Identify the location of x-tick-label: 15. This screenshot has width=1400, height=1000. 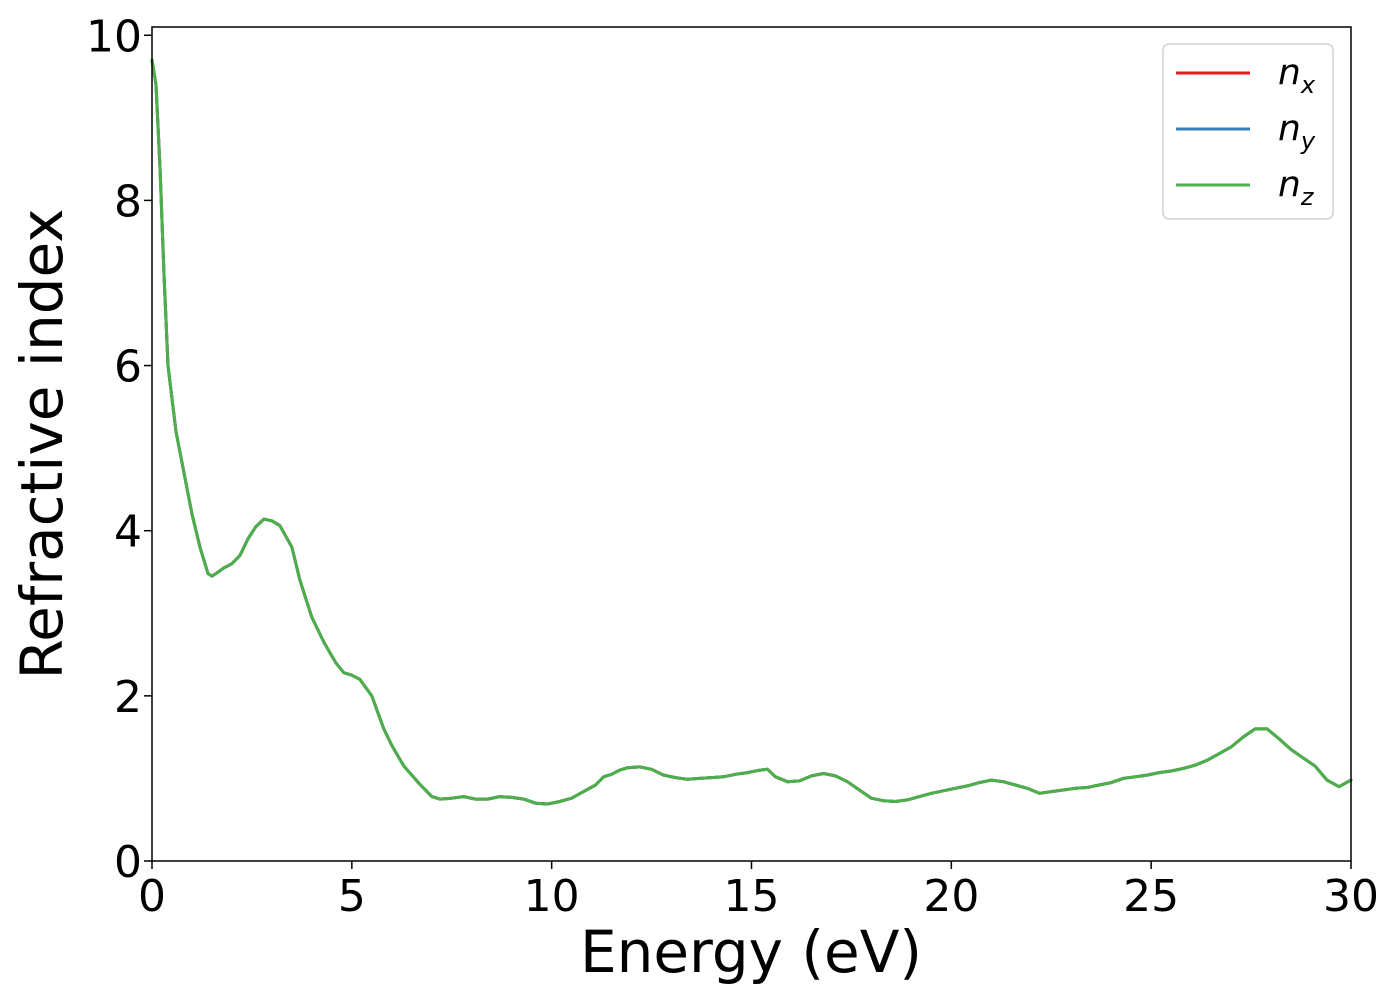
(752, 896).